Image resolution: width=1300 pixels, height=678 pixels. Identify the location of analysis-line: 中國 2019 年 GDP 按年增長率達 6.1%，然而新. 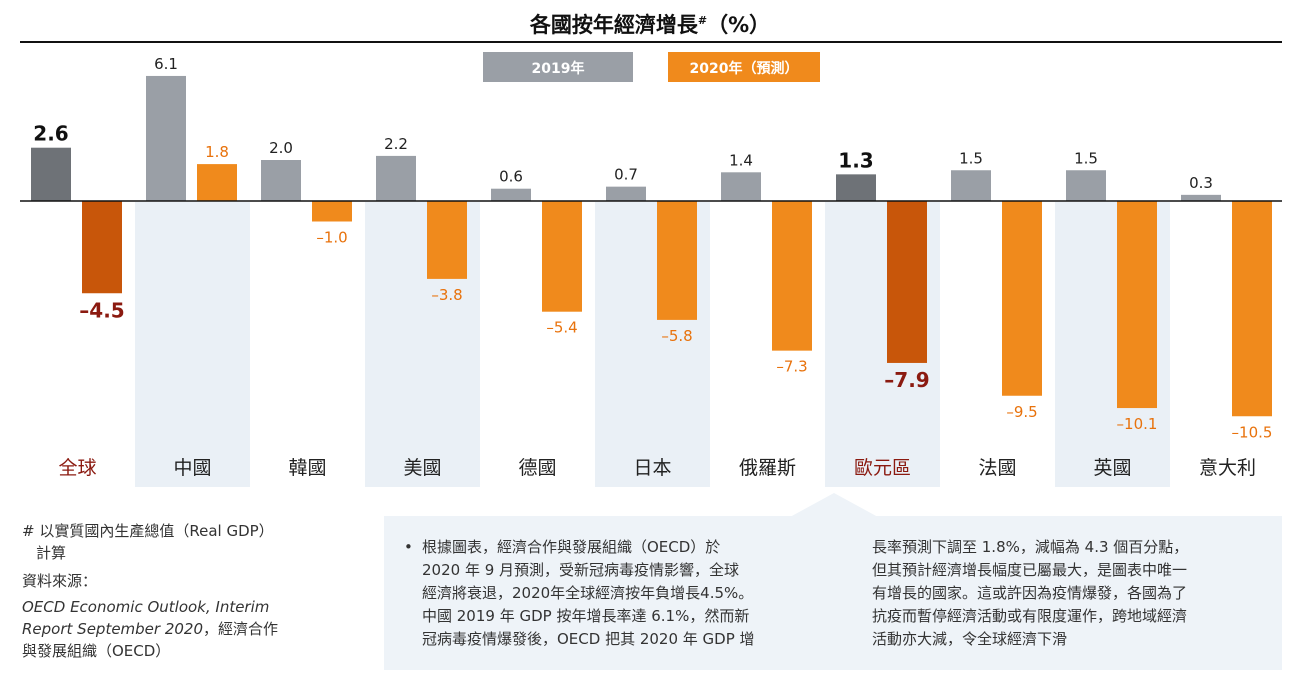
(586, 616).